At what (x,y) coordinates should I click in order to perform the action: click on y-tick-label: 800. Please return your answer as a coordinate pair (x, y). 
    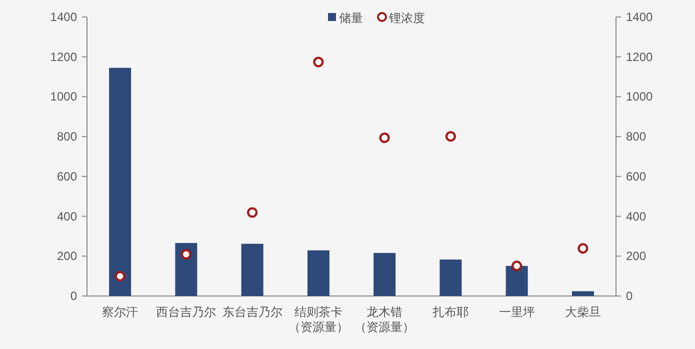
    Looking at the image, I should click on (67, 137).